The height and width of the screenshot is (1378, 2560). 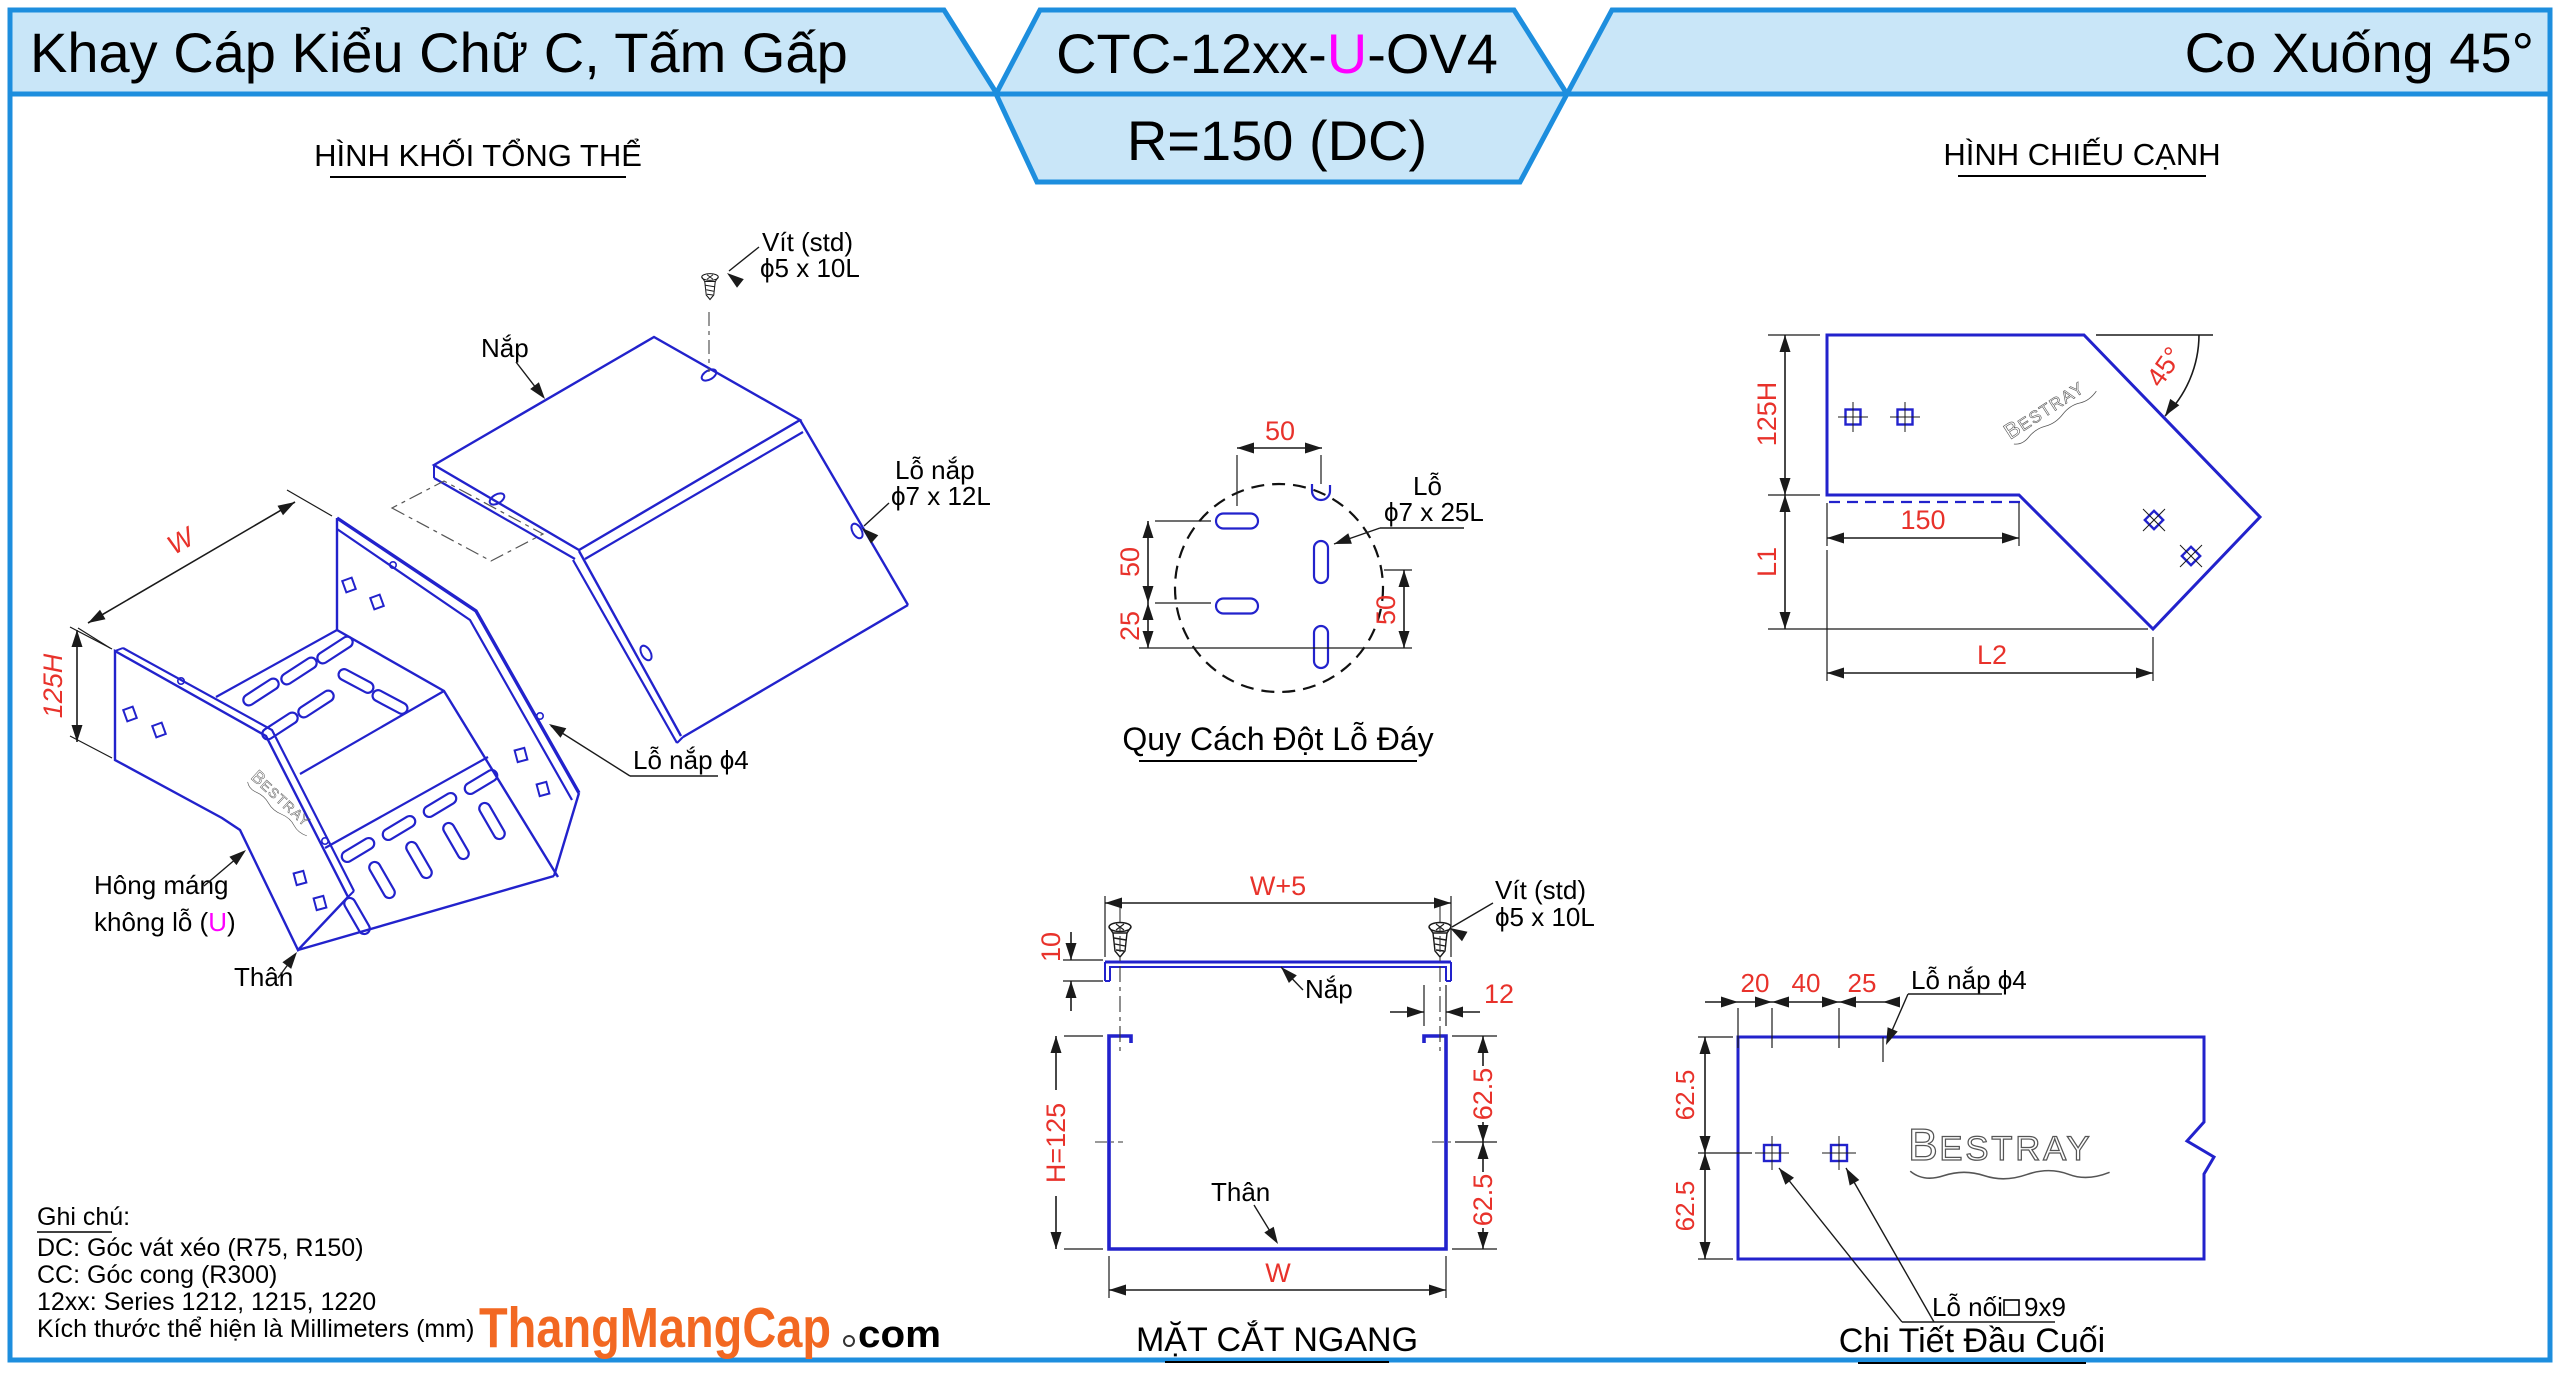 I want to click on svg-text: Khay Cáp Kiểu Chữ C, Tấm Gấp, so click(x=439, y=52).